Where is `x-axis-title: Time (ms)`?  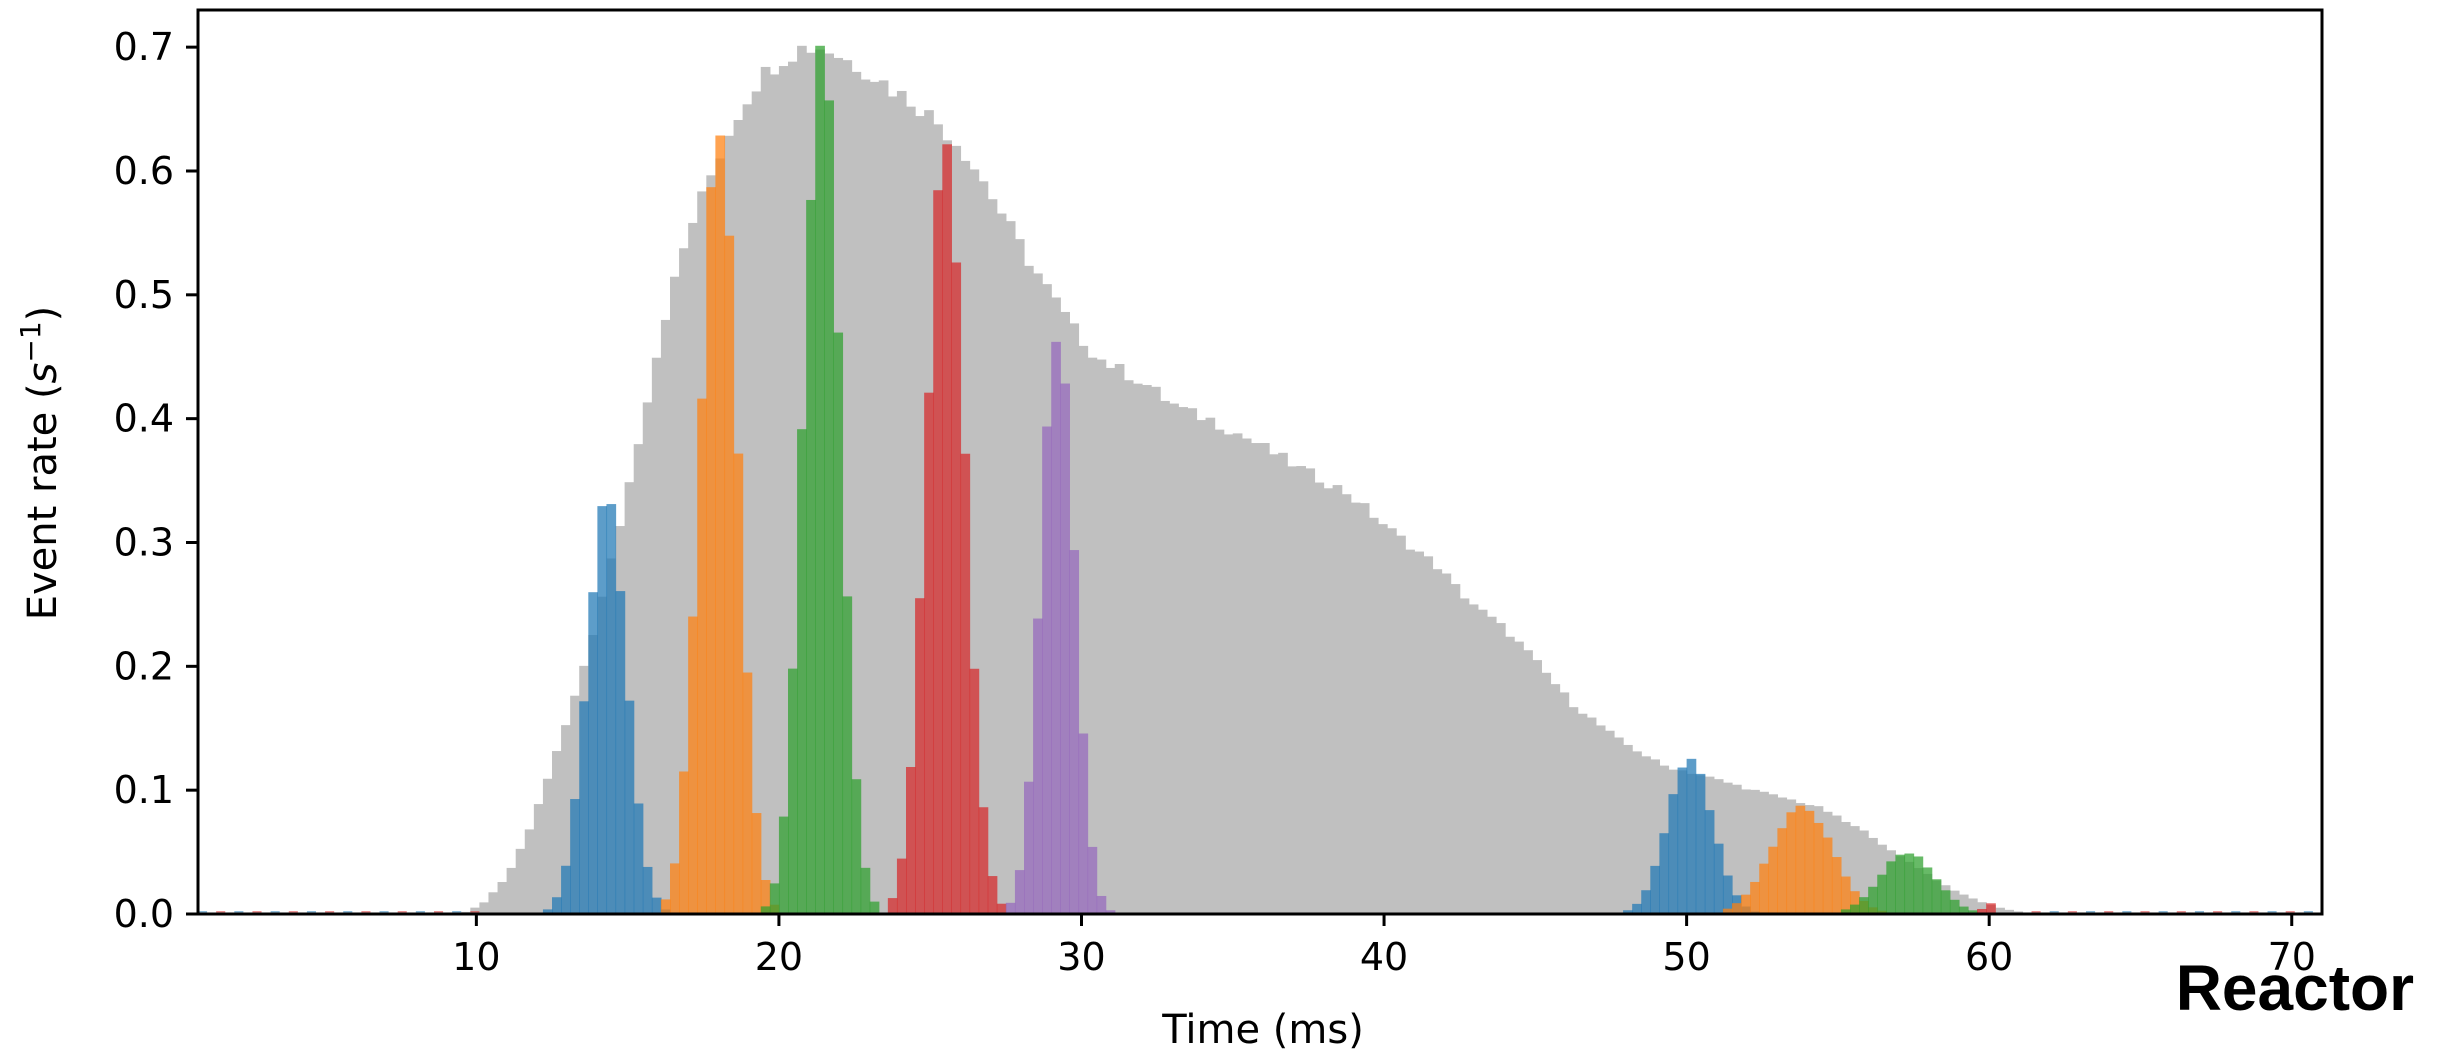
x-axis-title: Time (ms) is located at coordinates (1262, 1030).